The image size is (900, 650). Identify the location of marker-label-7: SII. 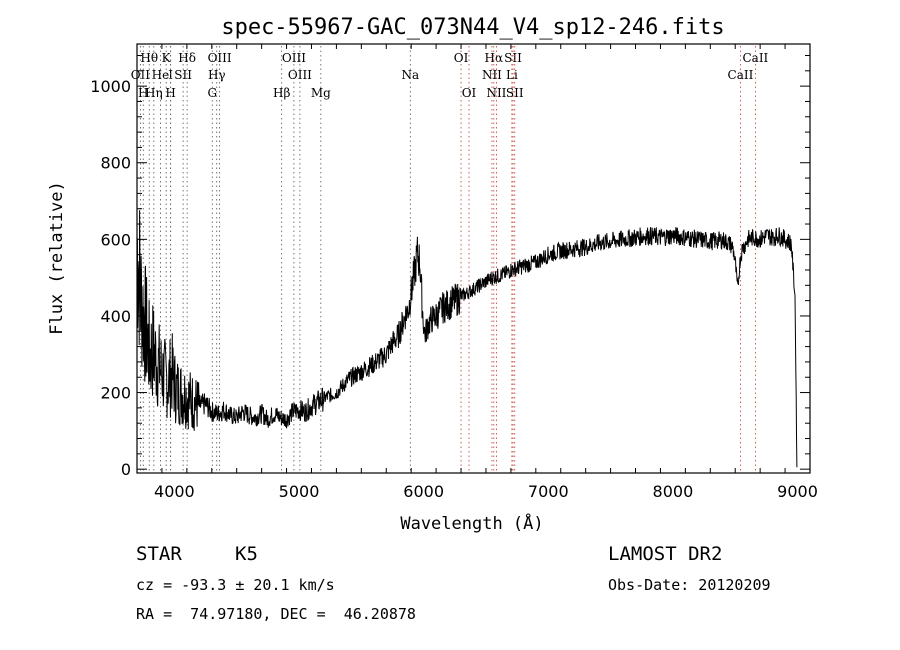
(513, 58).